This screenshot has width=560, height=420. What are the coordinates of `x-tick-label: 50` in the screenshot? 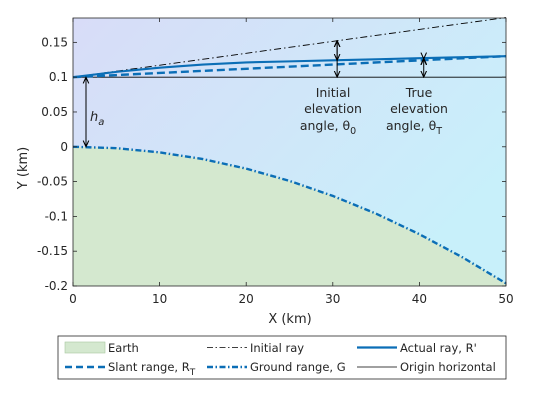 It's located at (505, 299).